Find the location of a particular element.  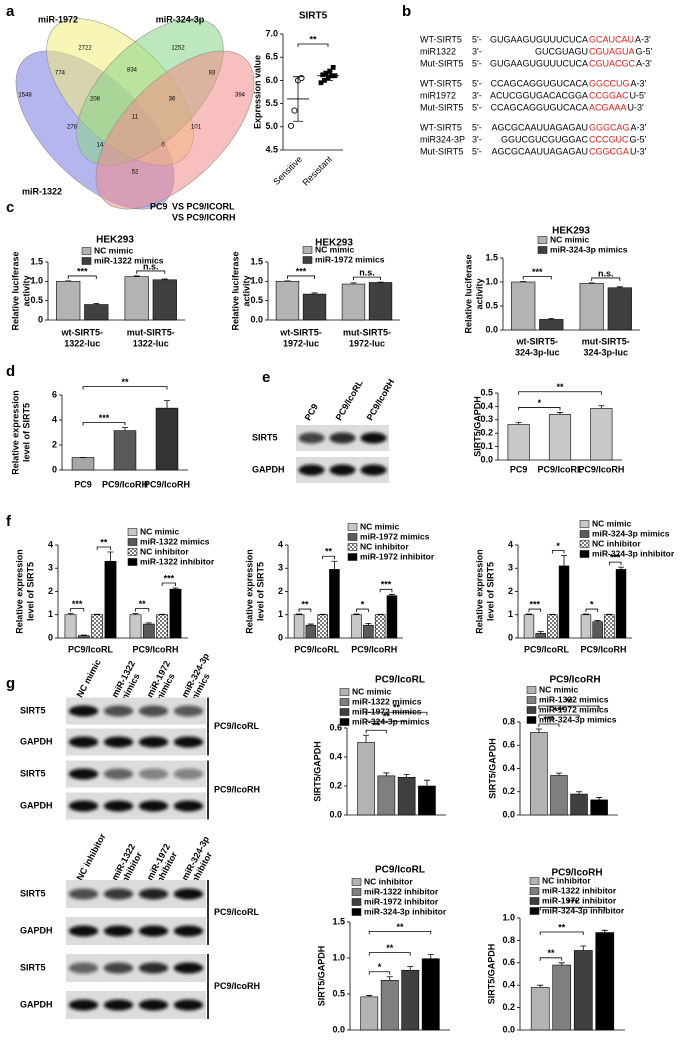

binding-site: GGCCUG is located at coordinates (609, 83).